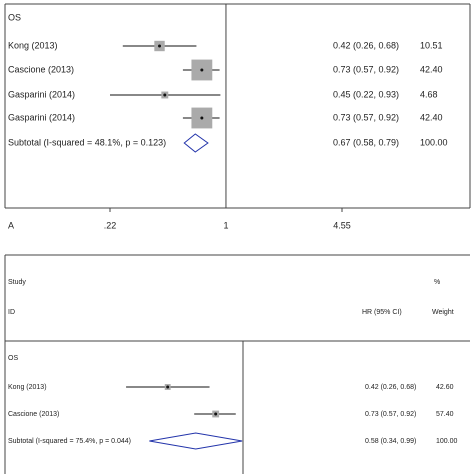  I want to click on header: Study, so click(17, 282).